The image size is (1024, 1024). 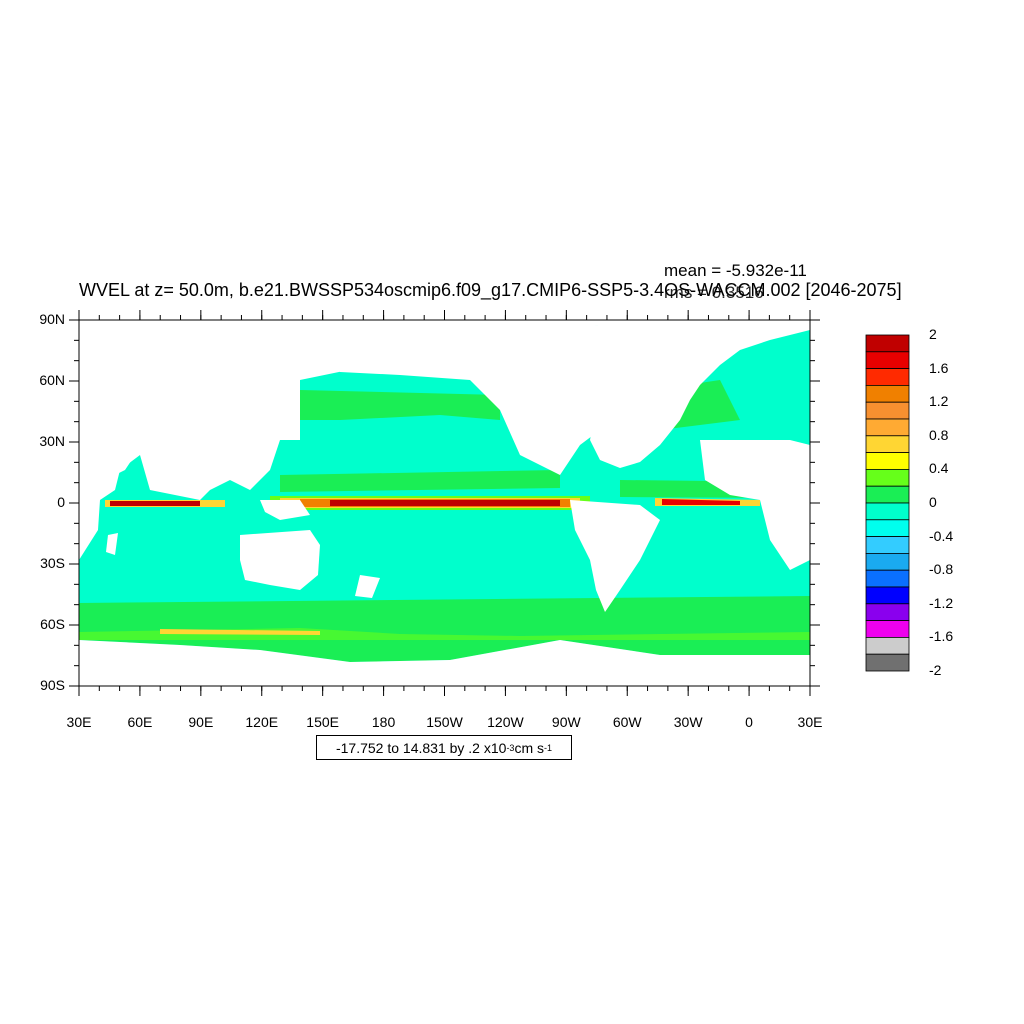 What do you see at coordinates (939, 367) in the screenshot?
I see `colorbar-label: 1.6` at bounding box center [939, 367].